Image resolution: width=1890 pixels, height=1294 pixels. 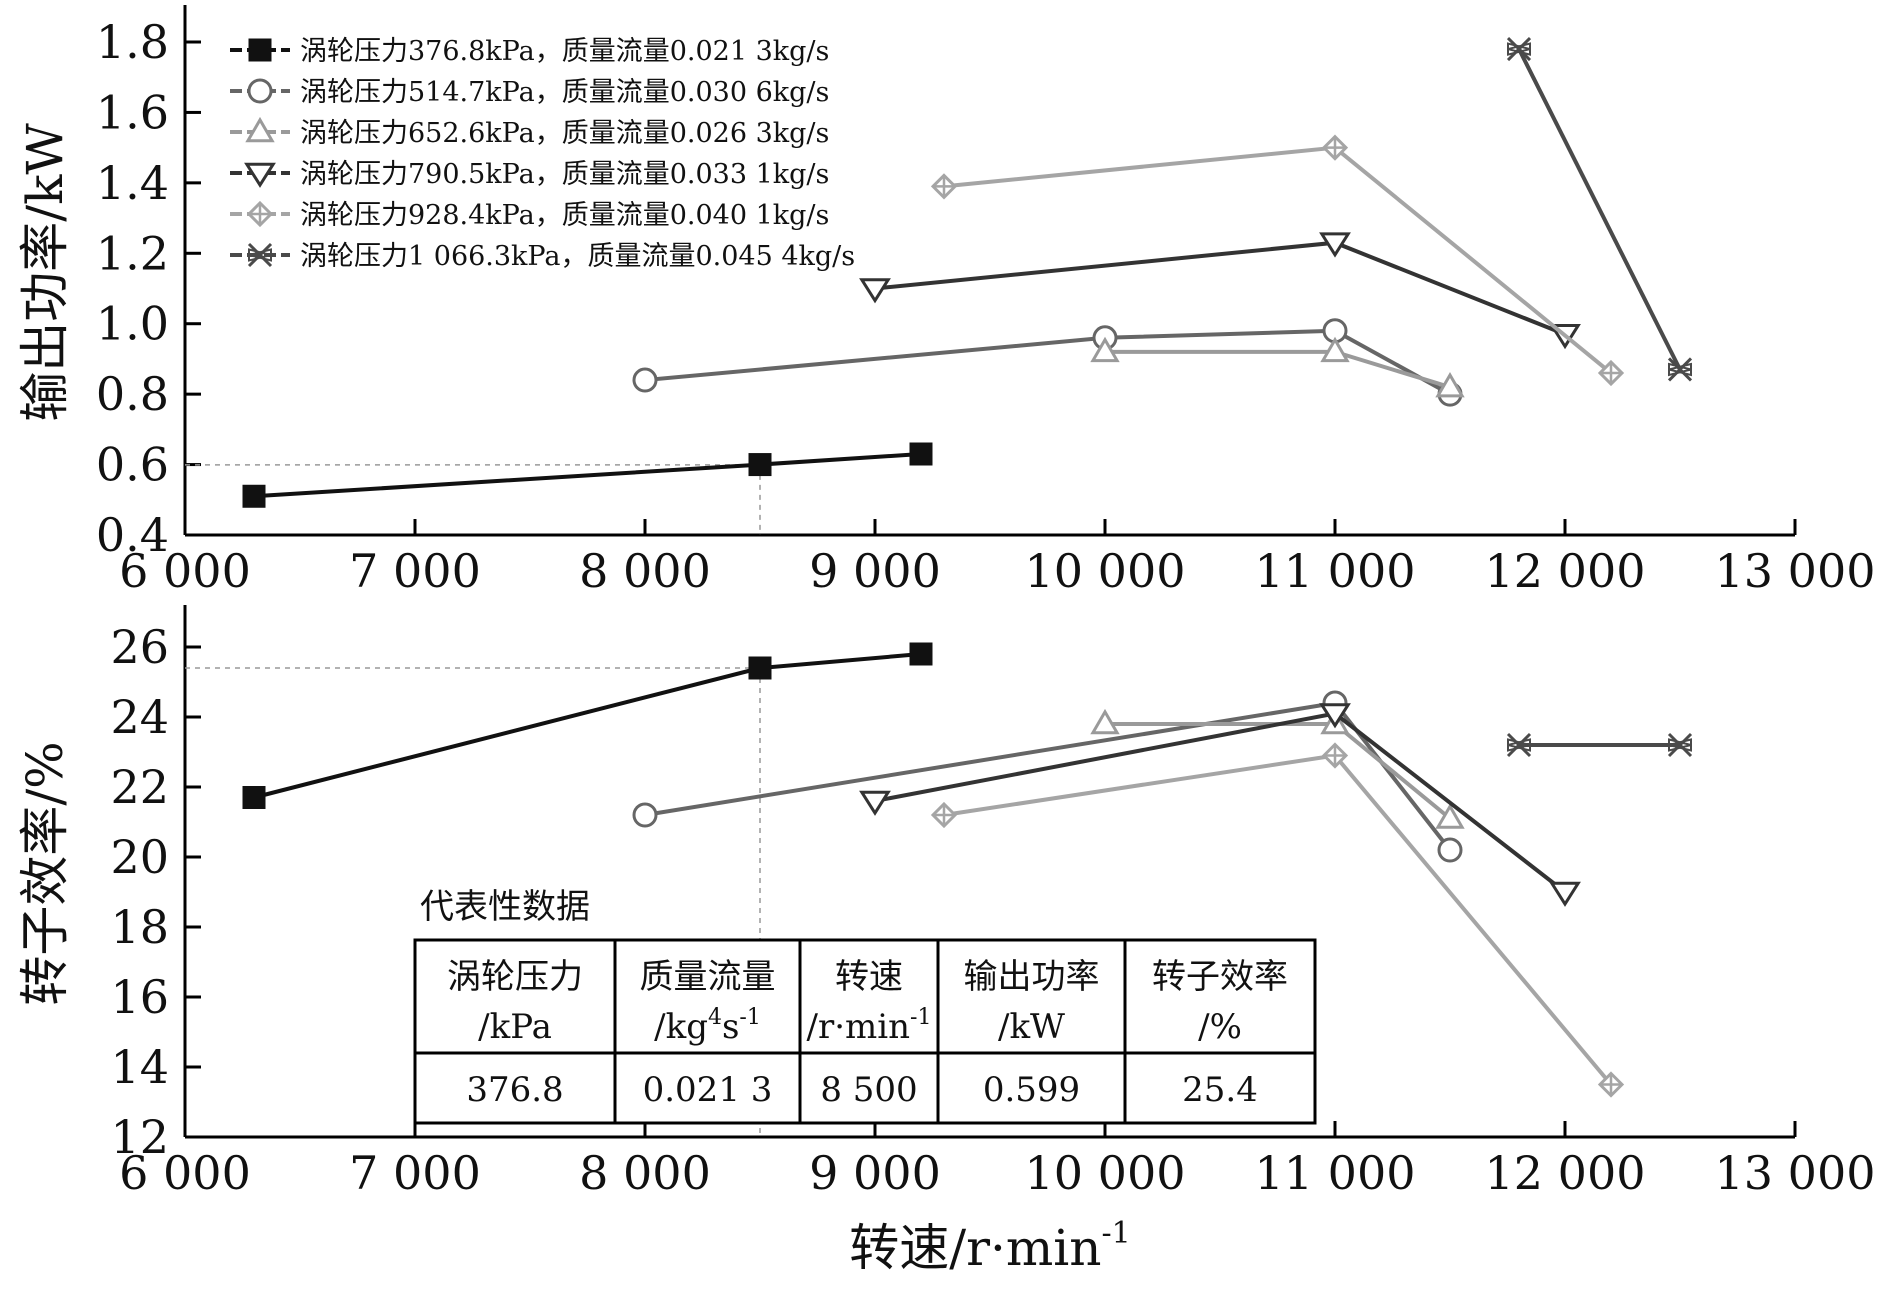 What do you see at coordinates (564, 92) in the screenshot?
I see `legend-label: 涡轮压力514.7kPa，质量流量0.030 6kg/s` at bounding box center [564, 92].